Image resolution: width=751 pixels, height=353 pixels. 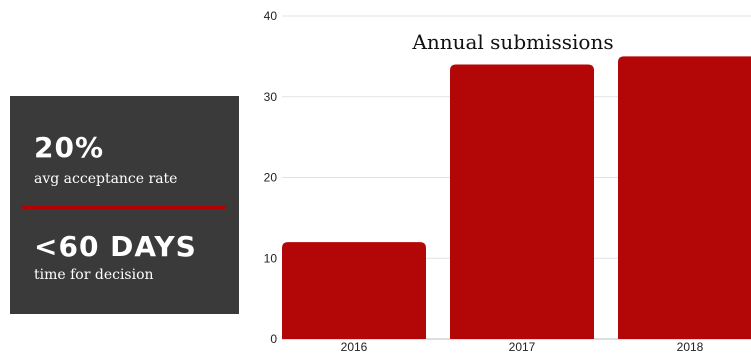 What do you see at coordinates (124, 207) in the screenshot?
I see `stats-divider` at bounding box center [124, 207].